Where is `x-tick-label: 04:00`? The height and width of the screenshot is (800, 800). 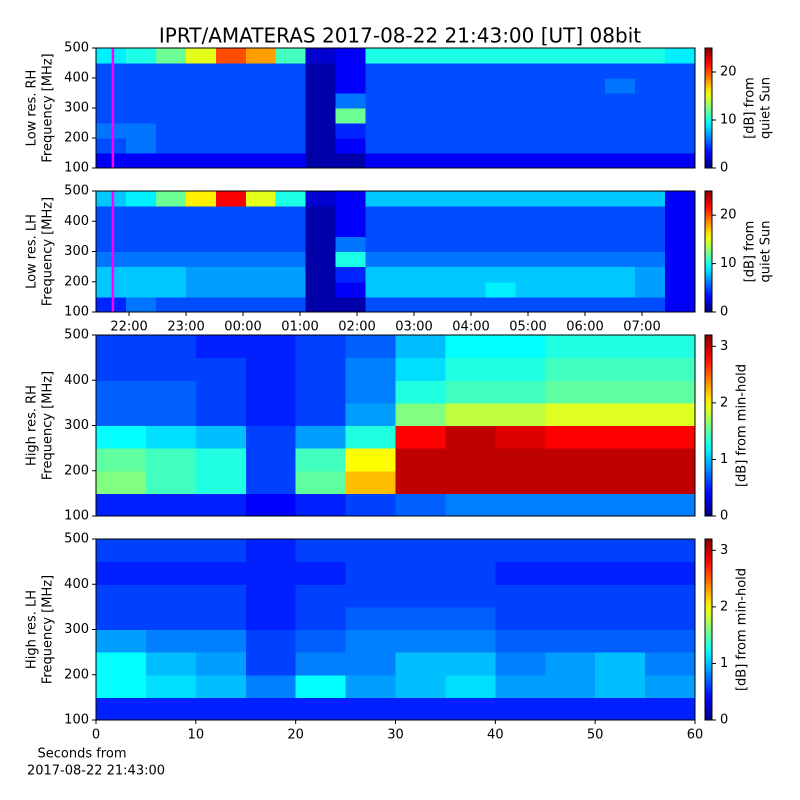
x-tick-label: 04:00 is located at coordinates (470, 327).